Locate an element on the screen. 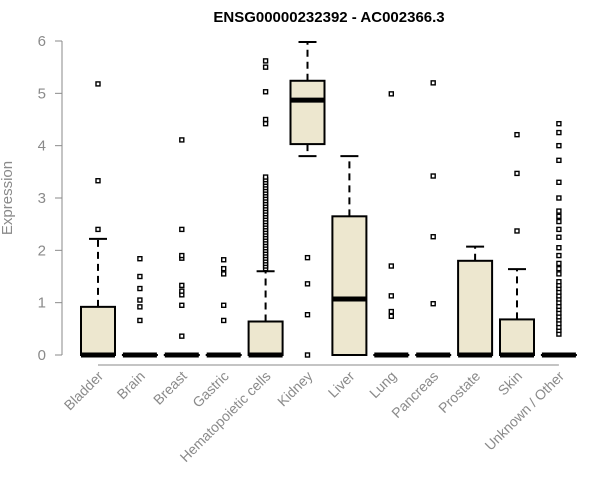 The image size is (600, 500). x-tick-label: Liver is located at coordinates (341, 384).